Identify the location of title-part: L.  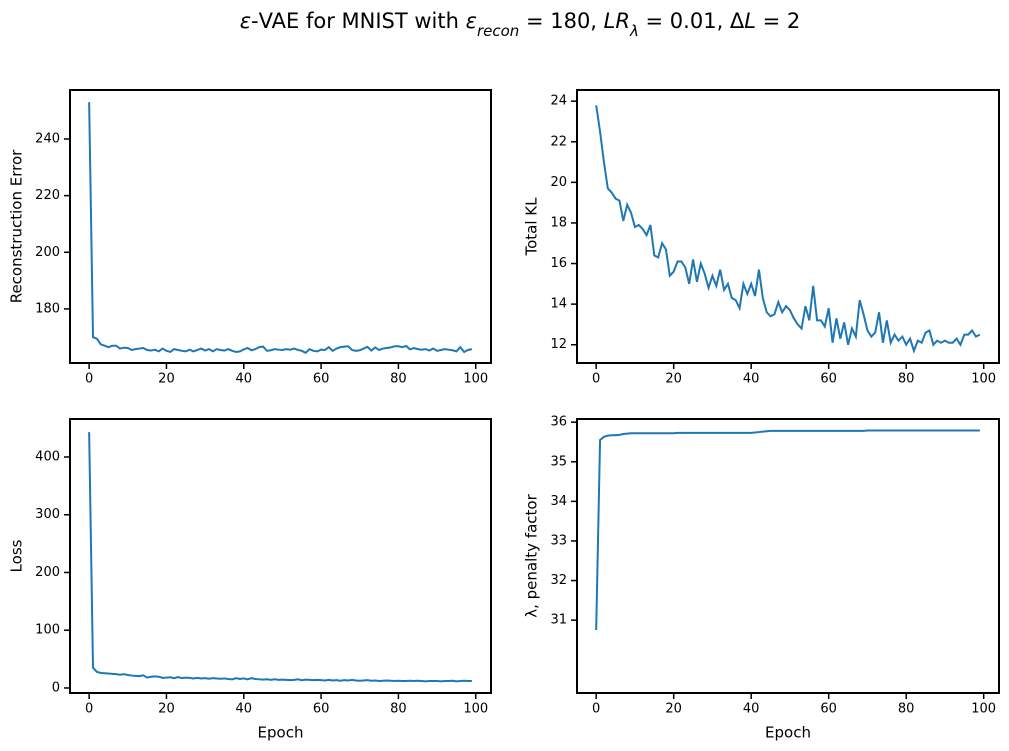
(750, 21).